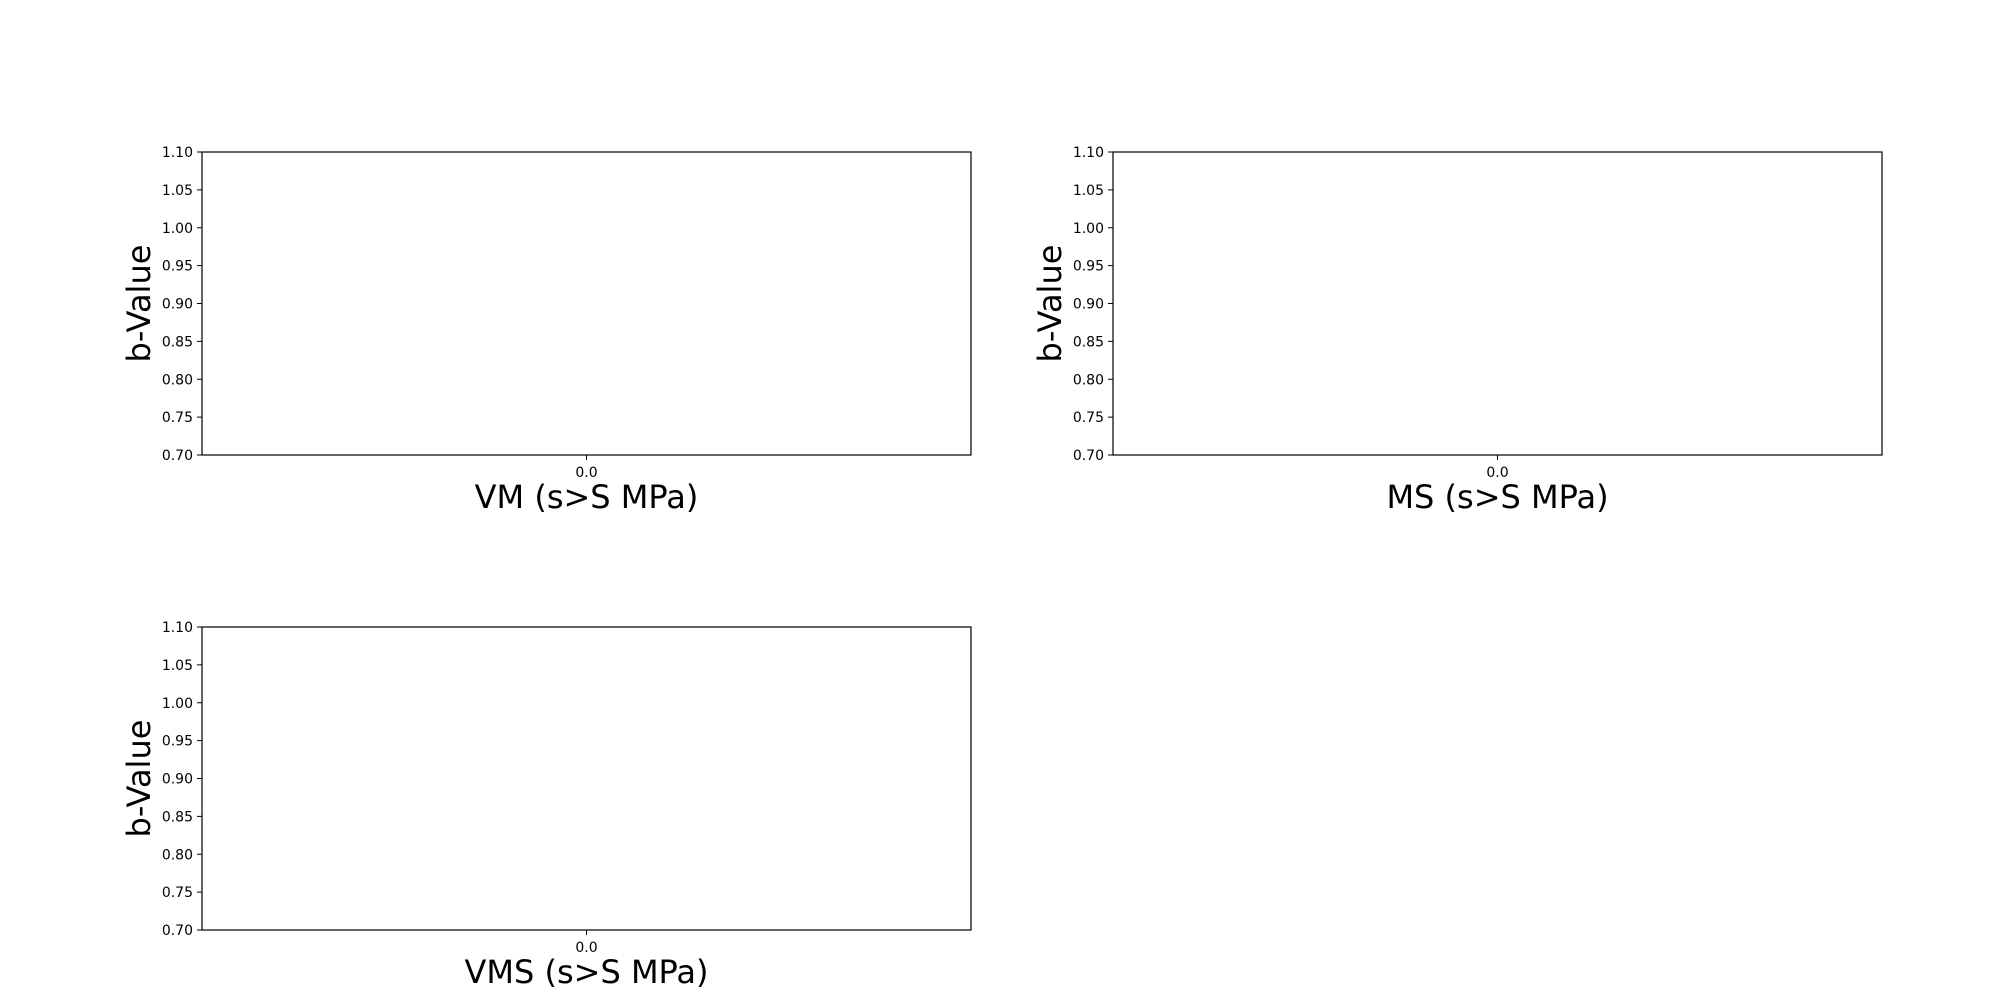 This screenshot has height=1000, width=2000. What do you see at coordinates (587, 497) in the screenshot?
I see `x-axis-label: VM (s>S MPa)` at bounding box center [587, 497].